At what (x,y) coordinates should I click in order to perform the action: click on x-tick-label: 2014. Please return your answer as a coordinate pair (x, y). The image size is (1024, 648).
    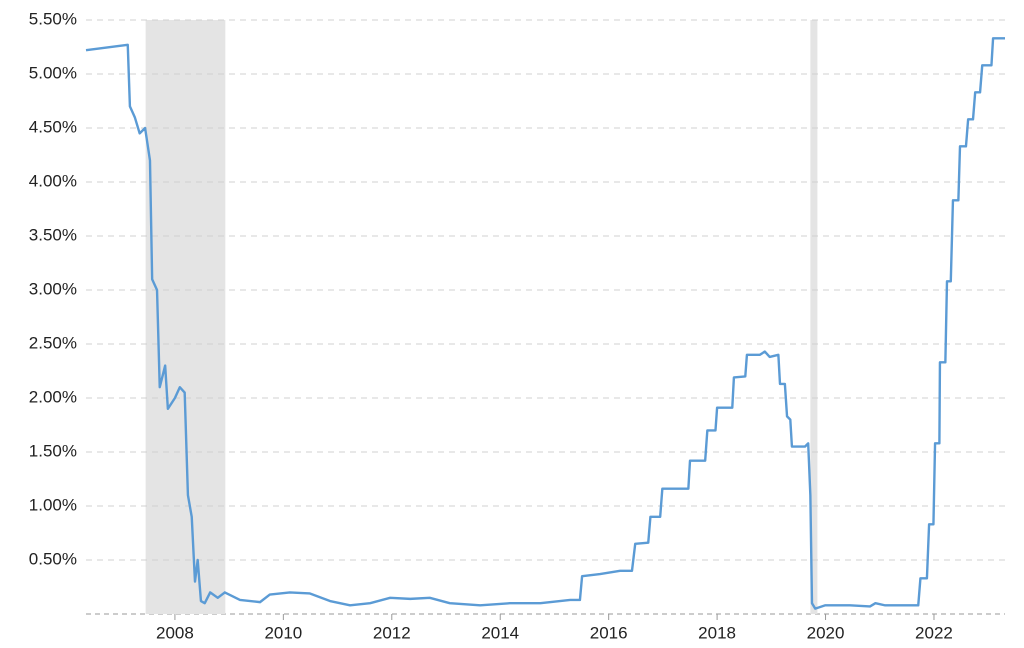
    Looking at the image, I should click on (500, 632).